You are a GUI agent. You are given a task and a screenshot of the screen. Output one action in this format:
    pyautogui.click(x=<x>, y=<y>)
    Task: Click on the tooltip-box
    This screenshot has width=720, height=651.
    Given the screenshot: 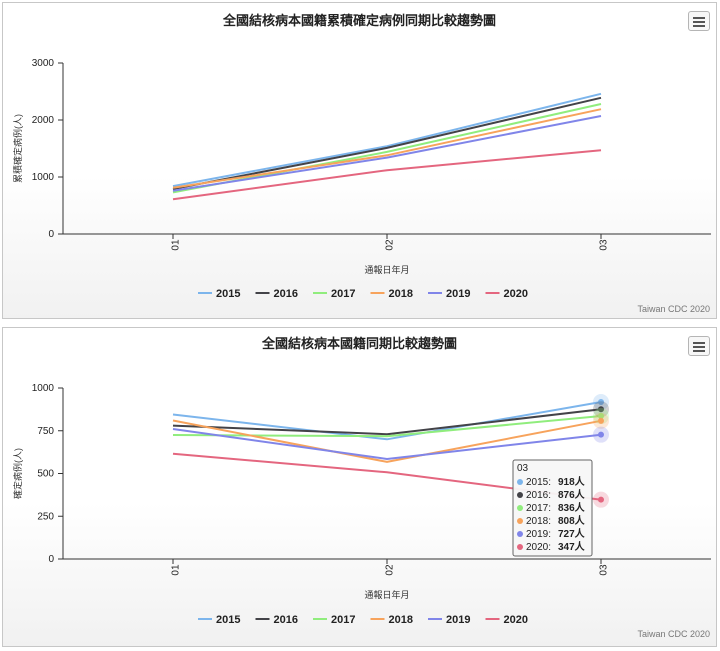 What is the action you would take?
    pyautogui.click(x=552, y=508)
    